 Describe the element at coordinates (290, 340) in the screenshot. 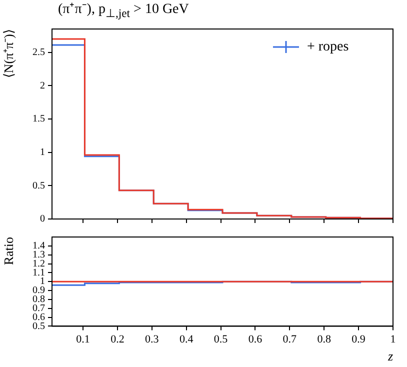

I see `x-tick-label: 0.7` at that location.